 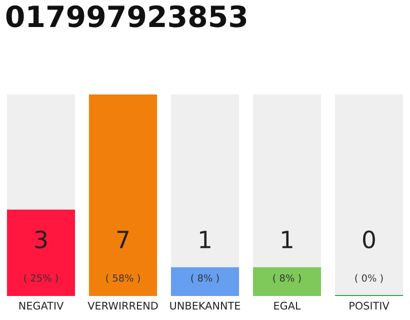 I want to click on data-label: 0 ( 0% ), so click(x=369, y=256).